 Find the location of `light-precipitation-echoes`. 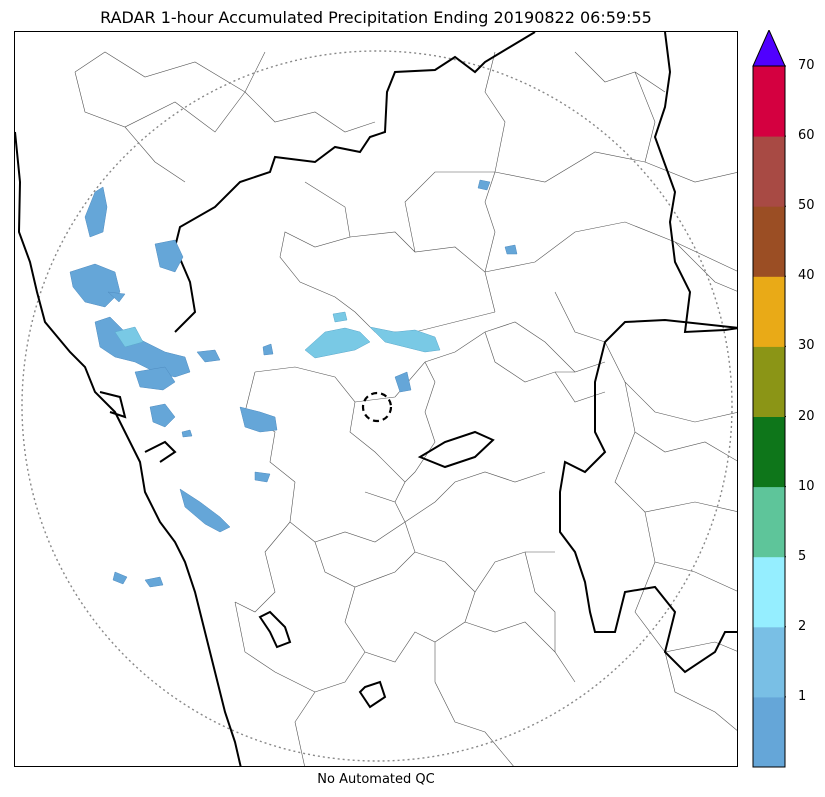

light-precipitation-echoes is located at coordinates (277, 335).